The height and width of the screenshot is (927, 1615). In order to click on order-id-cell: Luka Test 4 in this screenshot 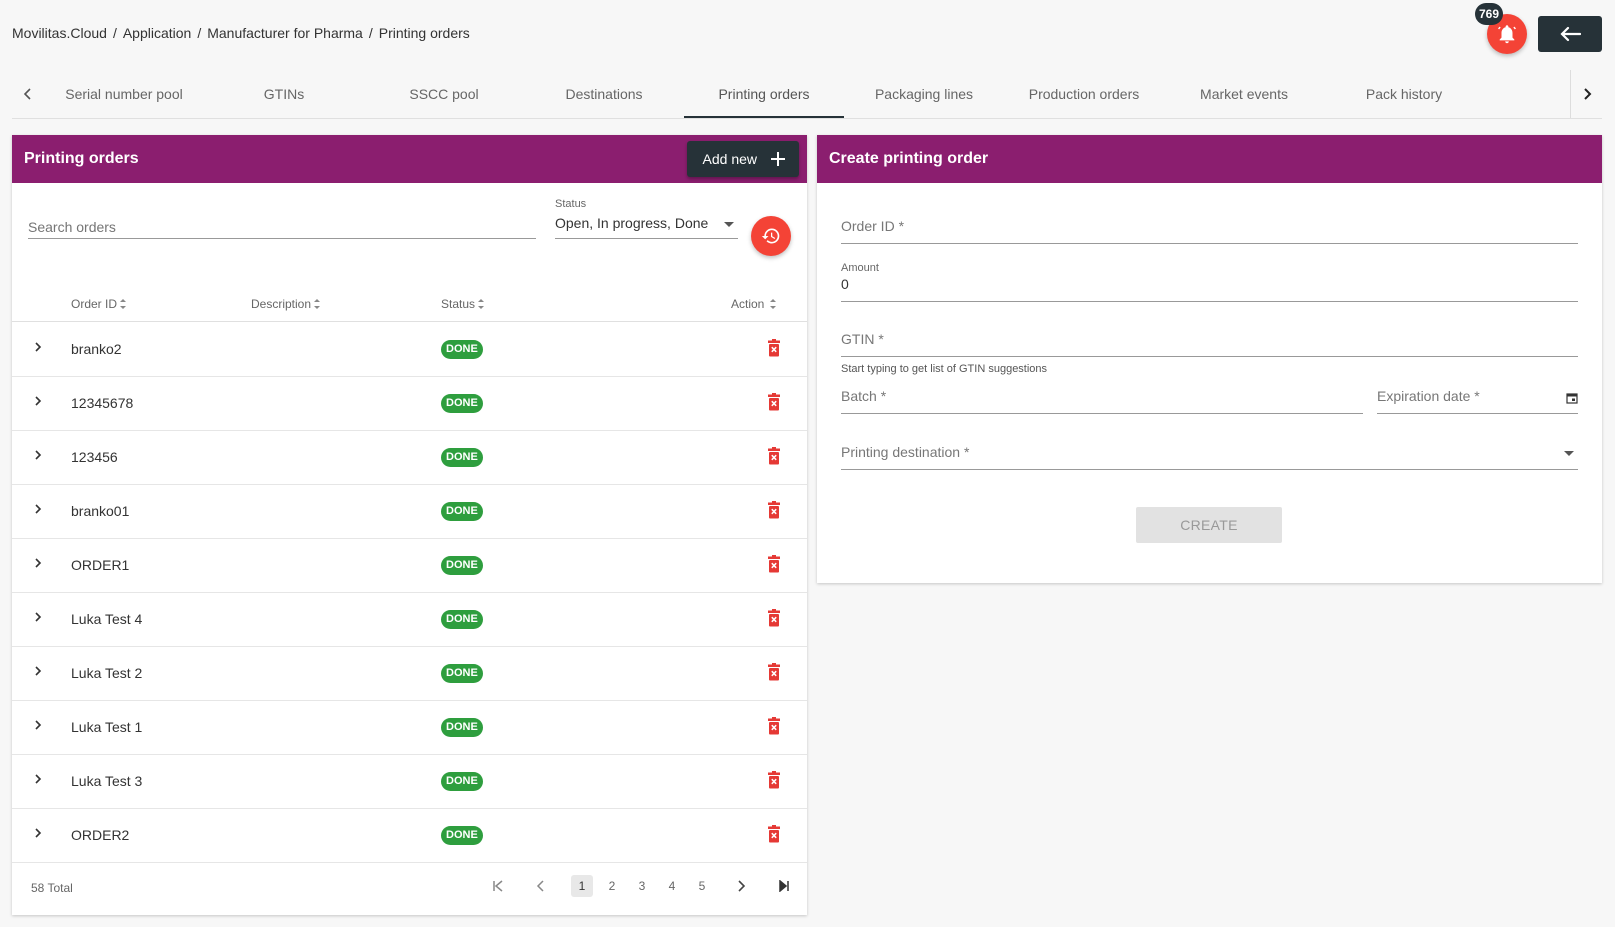, I will do `click(107, 619)`.